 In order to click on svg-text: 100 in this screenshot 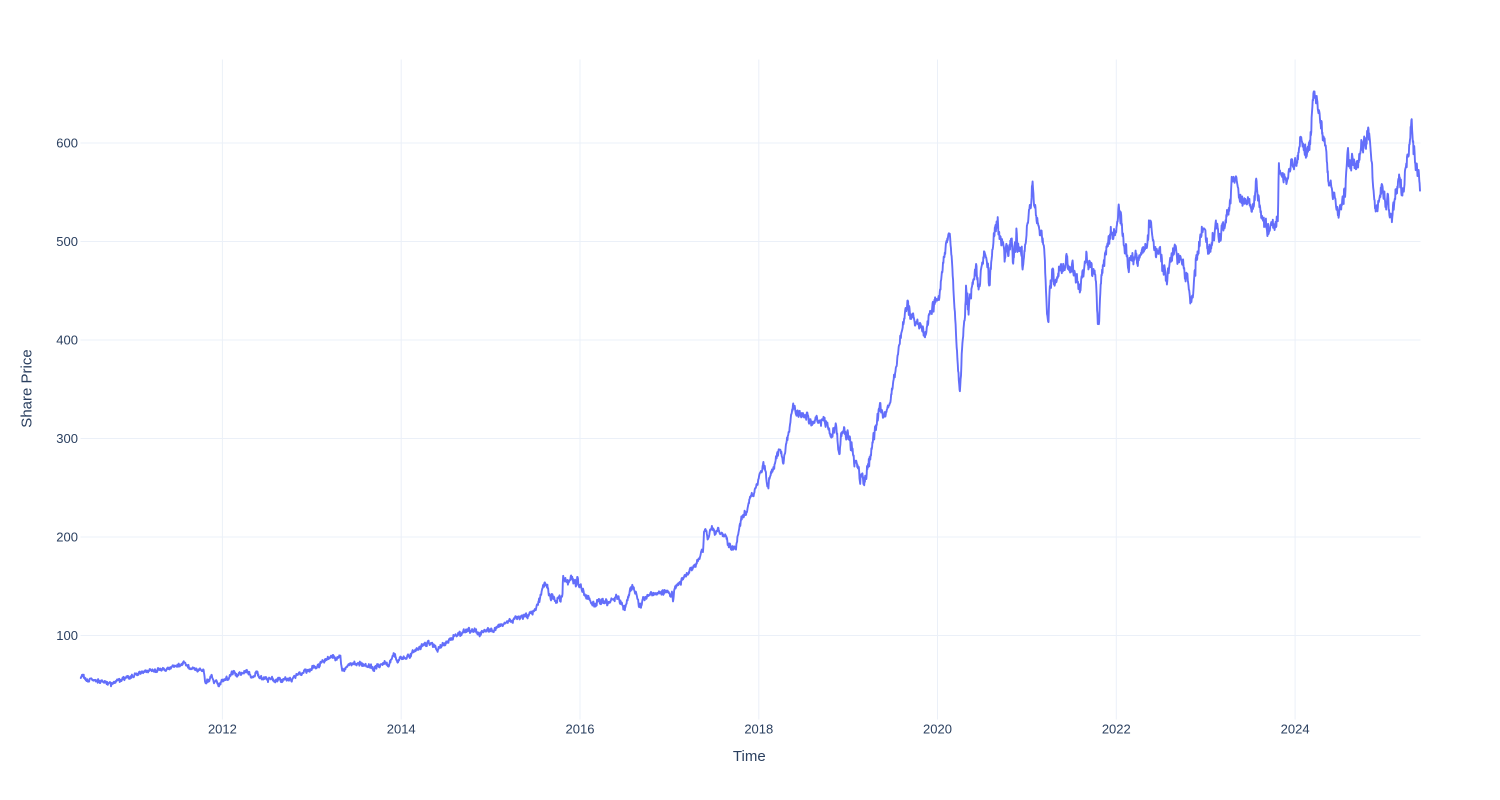, I will do `click(67, 635)`.